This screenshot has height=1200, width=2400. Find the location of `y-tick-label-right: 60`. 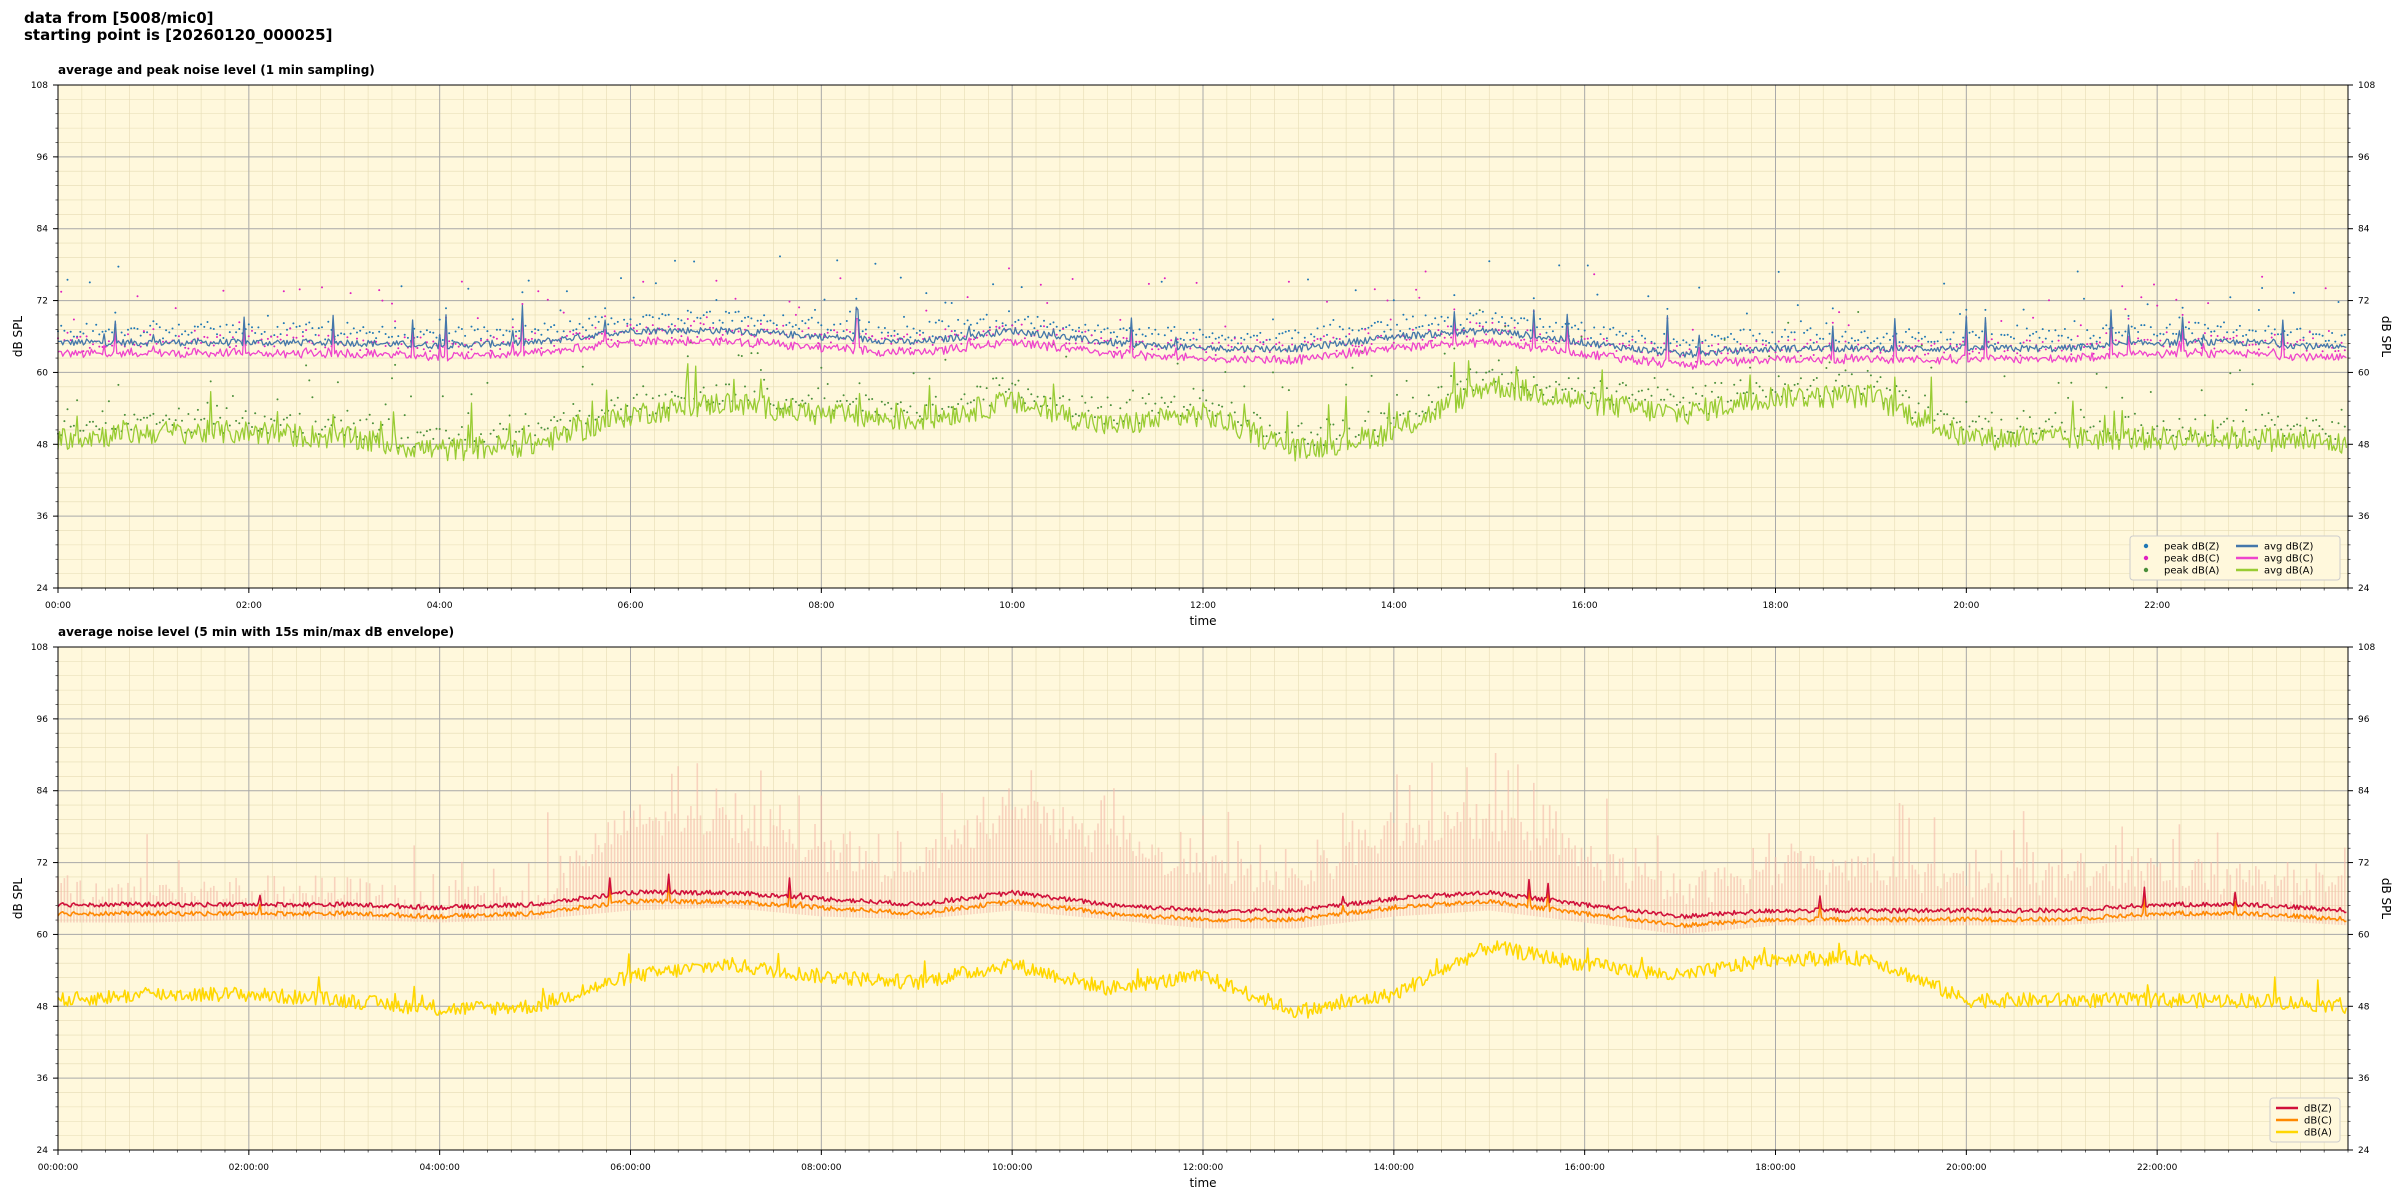

y-tick-label-right: 60 is located at coordinates (2364, 935).